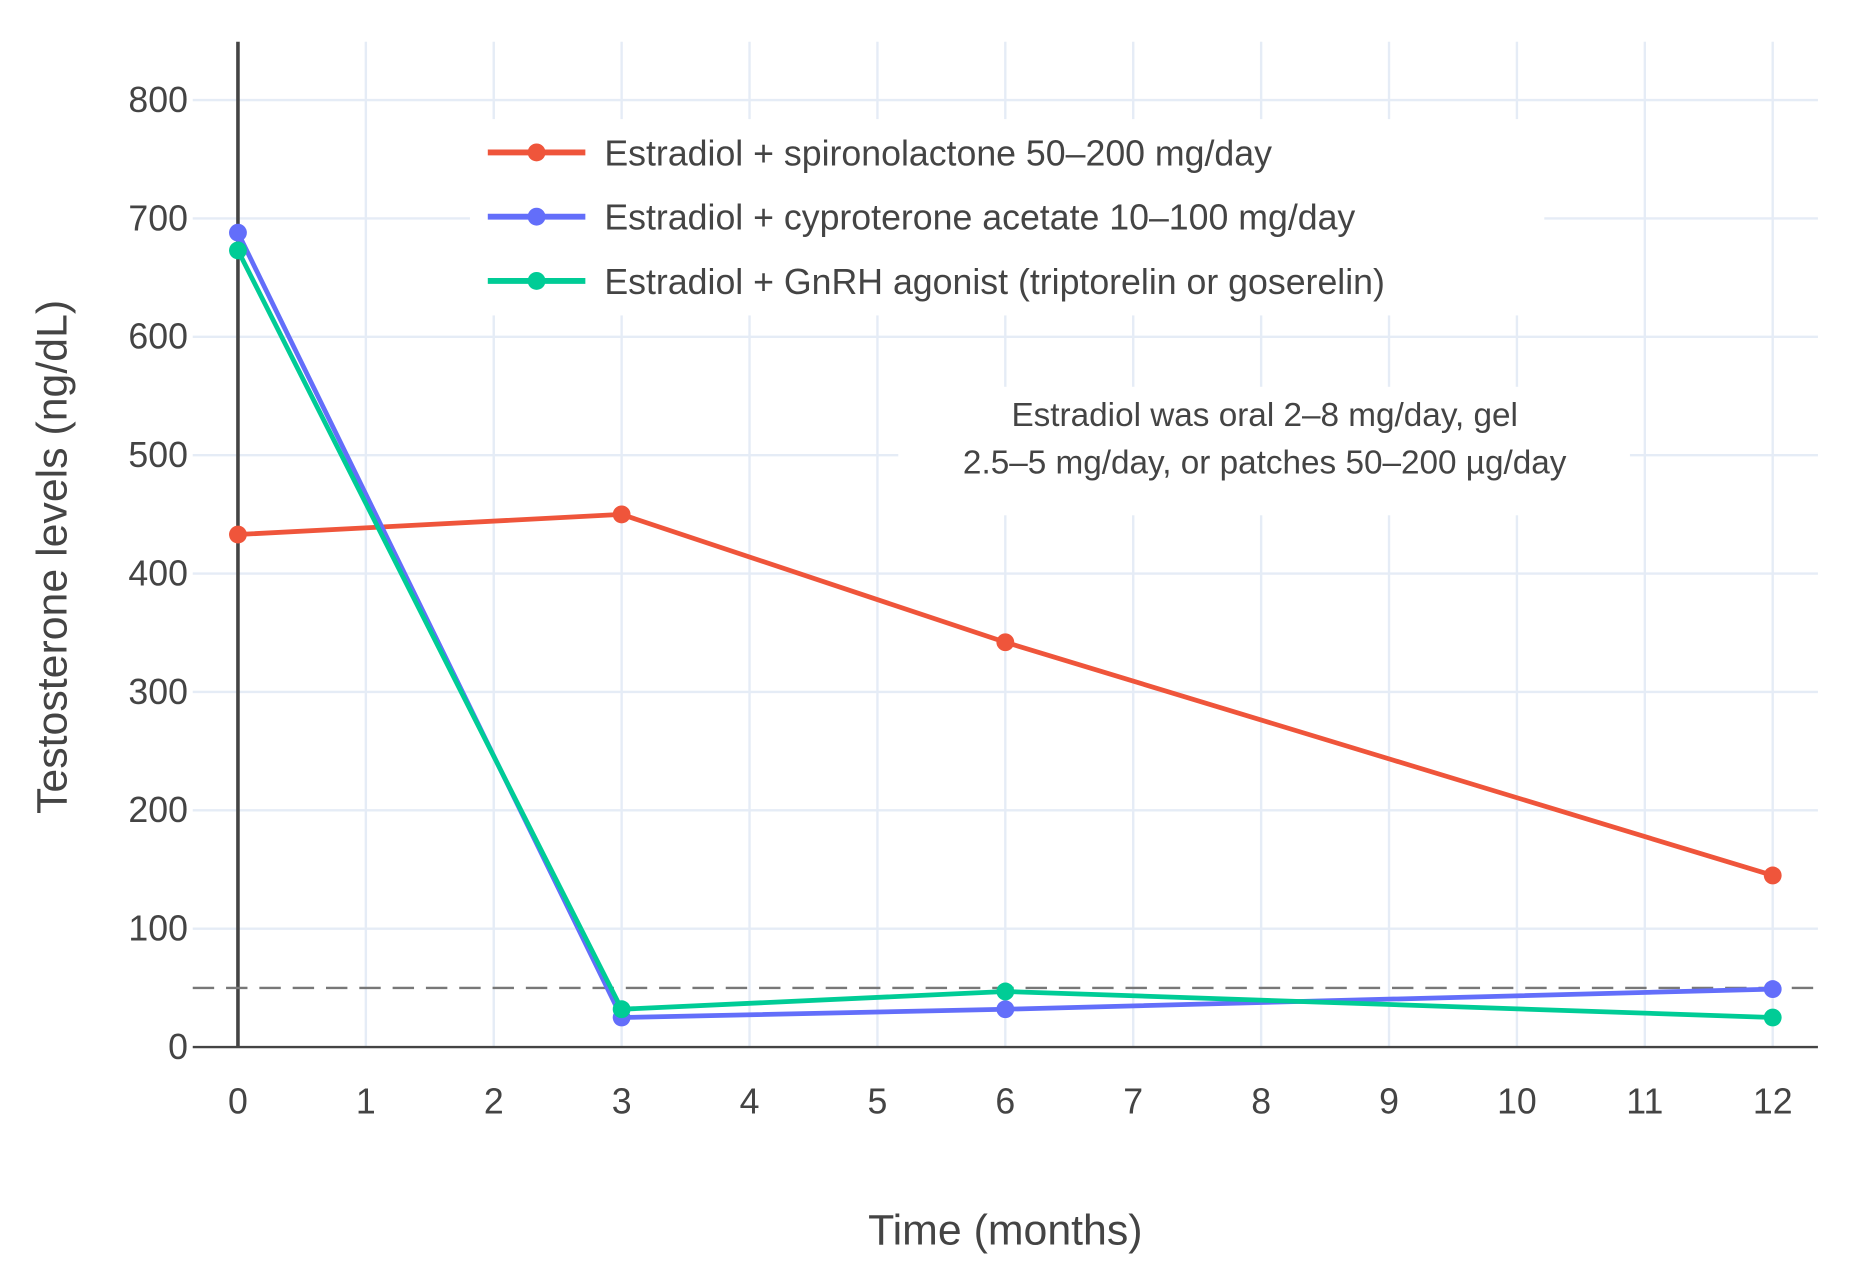  I want to click on legend-background, so click(1007, 217).